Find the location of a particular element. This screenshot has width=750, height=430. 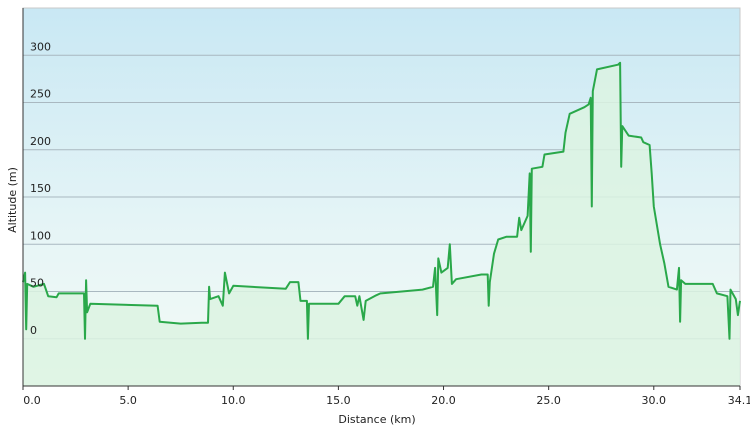

y-tick-label: 150 is located at coordinates (40, 188).